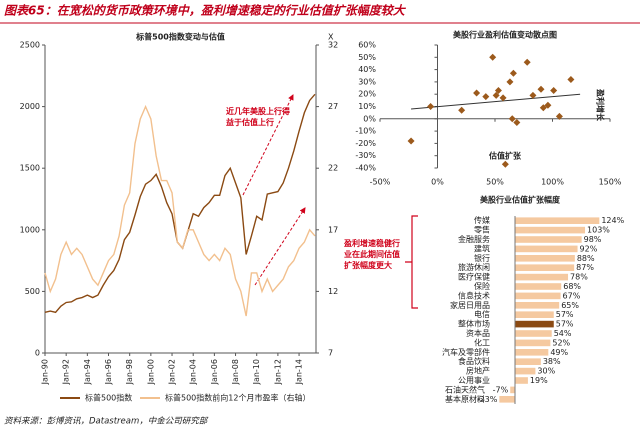 This screenshot has width=640, height=430. What do you see at coordinates (565, 314) in the screenshot?
I see `value-label: 57%` at bounding box center [565, 314].